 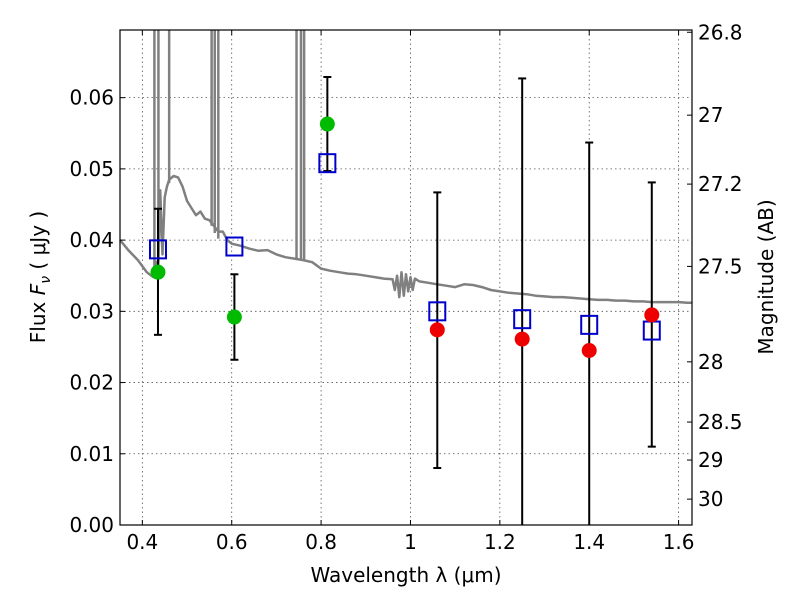 What do you see at coordinates (410, 542) in the screenshot?
I see `x-tick-label: 1` at bounding box center [410, 542].